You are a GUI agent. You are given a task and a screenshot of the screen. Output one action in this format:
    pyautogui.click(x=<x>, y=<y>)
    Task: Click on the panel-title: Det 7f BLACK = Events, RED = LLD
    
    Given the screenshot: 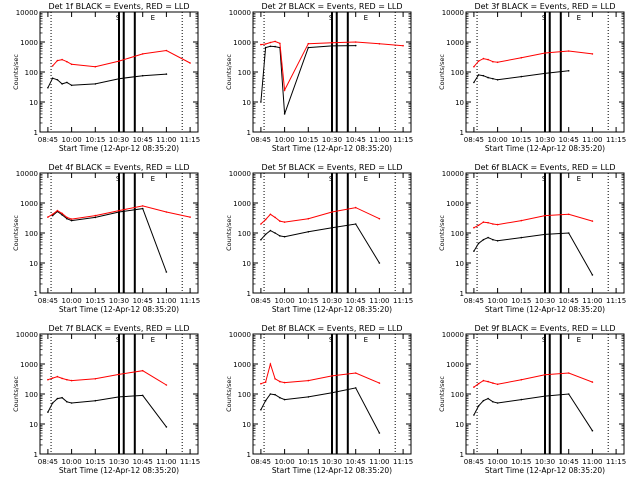 What is the action you would take?
    pyautogui.click(x=118, y=328)
    